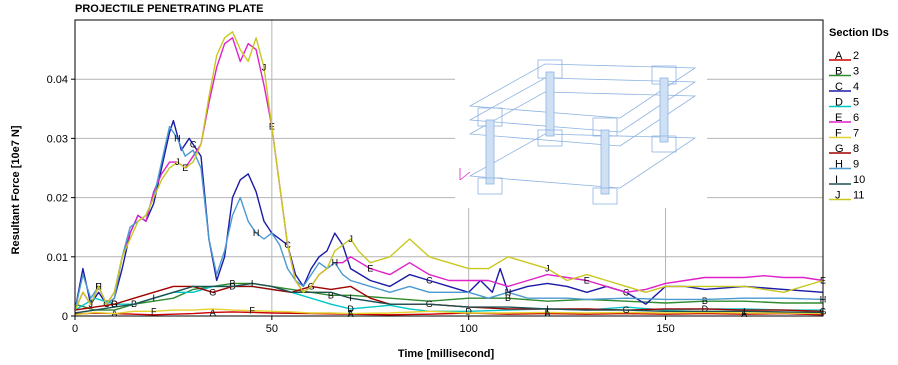  I want to click on legend: A 2B 3C 4D 5E 6F 7G 8H 9 I 10 J 11, so click(847, 126).